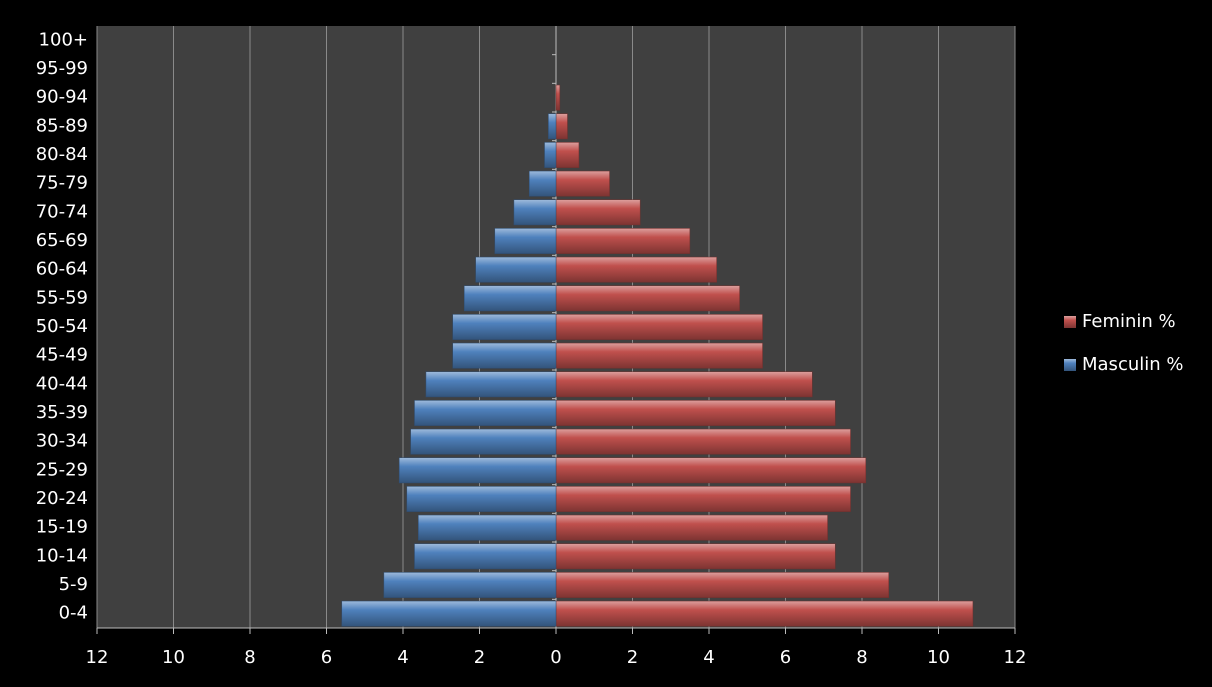  What do you see at coordinates (62, 269) in the screenshot?
I see `y-tick-label: 60-64` at bounding box center [62, 269].